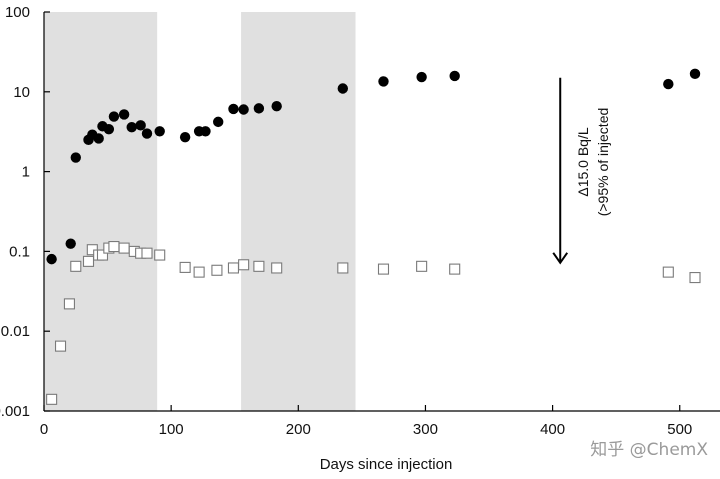  Describe the element at coordinates (21, 92) in the screenshot. I see `y-tick-label: 10` at that location.